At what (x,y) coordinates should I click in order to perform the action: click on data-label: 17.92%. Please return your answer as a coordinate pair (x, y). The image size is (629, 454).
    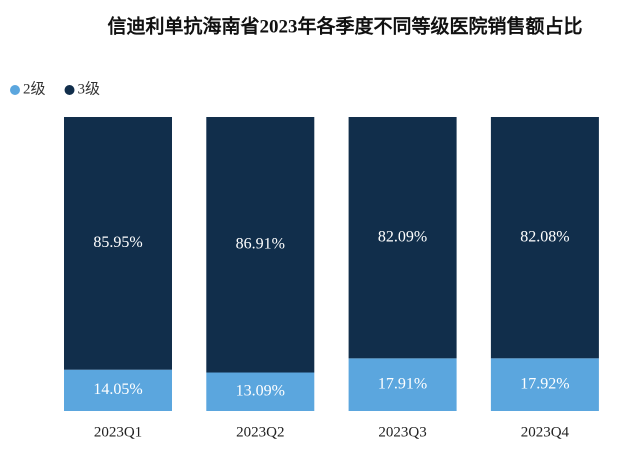
    Looking at the image, I should click on (544, 383).